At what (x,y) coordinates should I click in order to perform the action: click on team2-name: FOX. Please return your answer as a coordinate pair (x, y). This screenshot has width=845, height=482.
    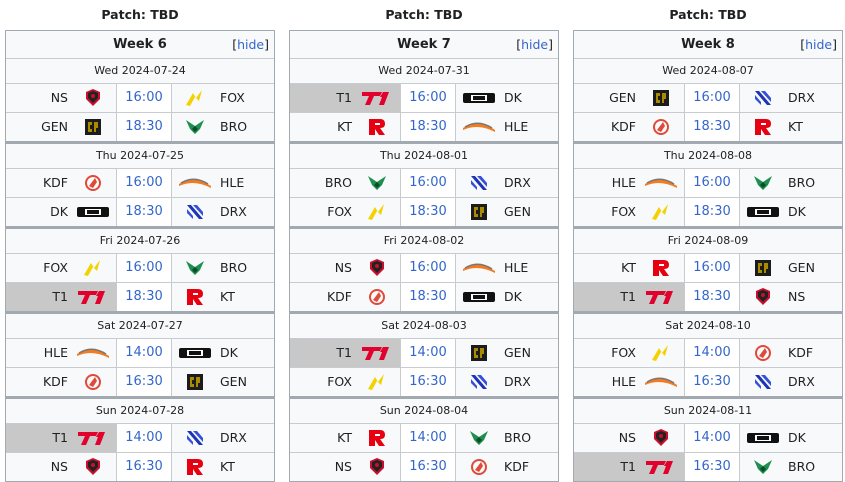
    Looking at the image, I should click on (232, 97).